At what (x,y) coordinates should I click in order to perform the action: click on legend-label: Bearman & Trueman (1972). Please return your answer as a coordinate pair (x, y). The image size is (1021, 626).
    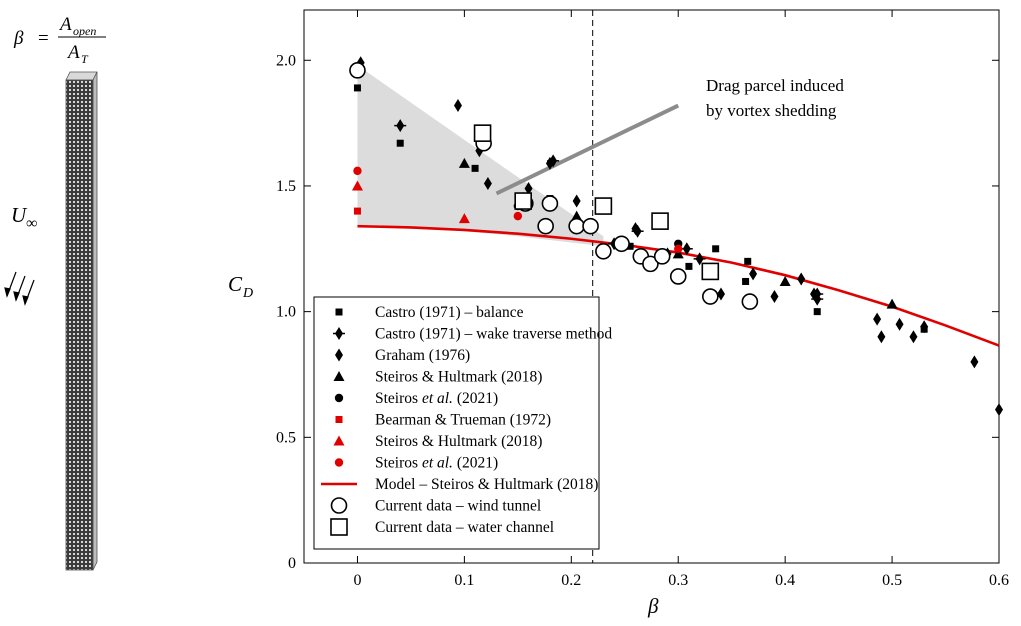
    Looking at the image, I should click on (463, 420).